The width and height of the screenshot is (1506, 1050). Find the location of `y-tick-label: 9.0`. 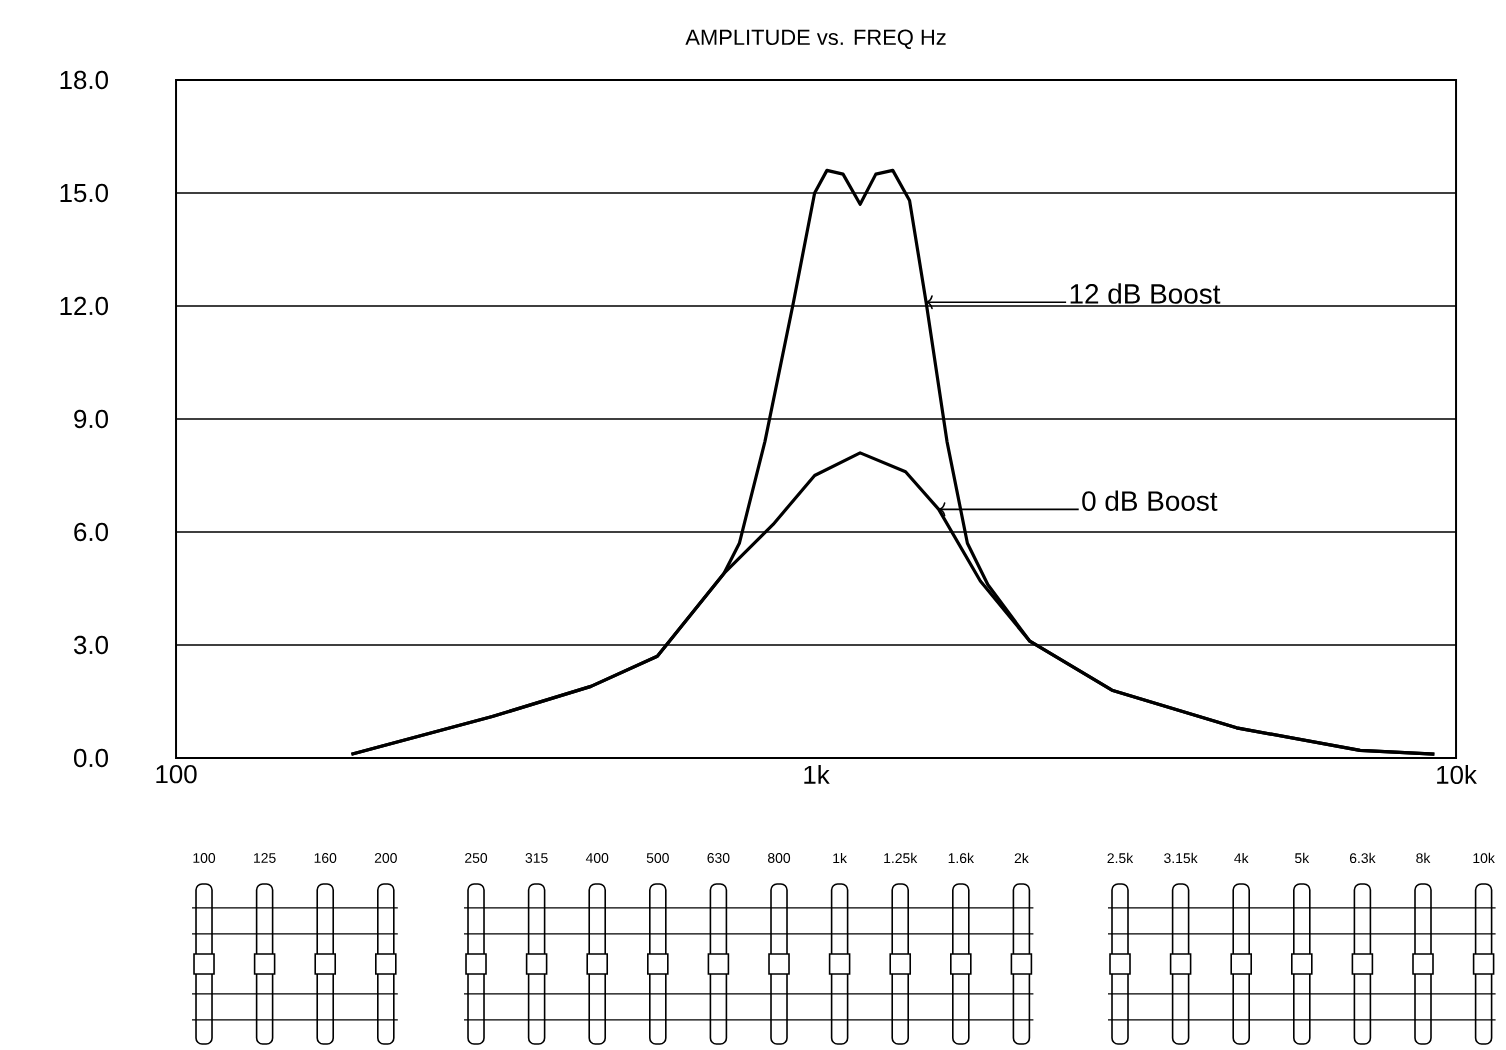

y-tick-label: 9.0 is located at coordinates (91, 419).